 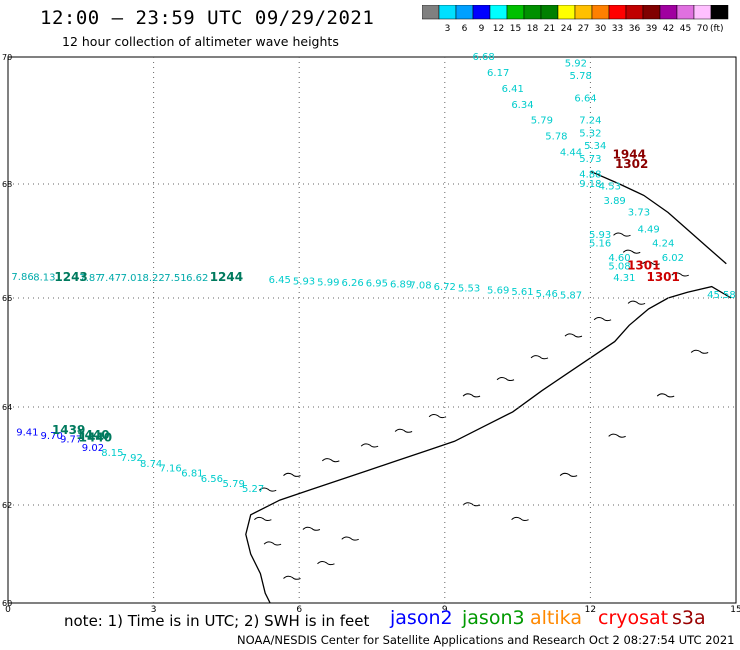 What do you see at coordinates (8, 610) in the screenshot?
I see `x-tick-label: 0` at bounding box center [8, 610].